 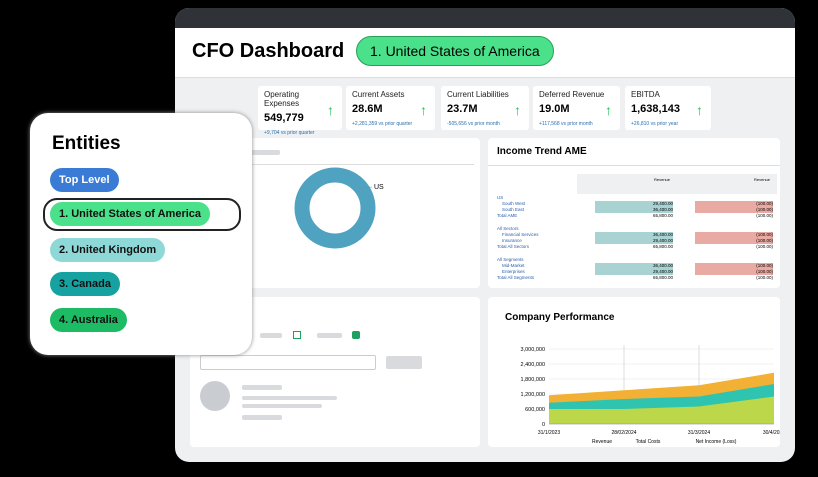 I want to click on entity-pill: 3. Canada, so click(x=85, y=284).